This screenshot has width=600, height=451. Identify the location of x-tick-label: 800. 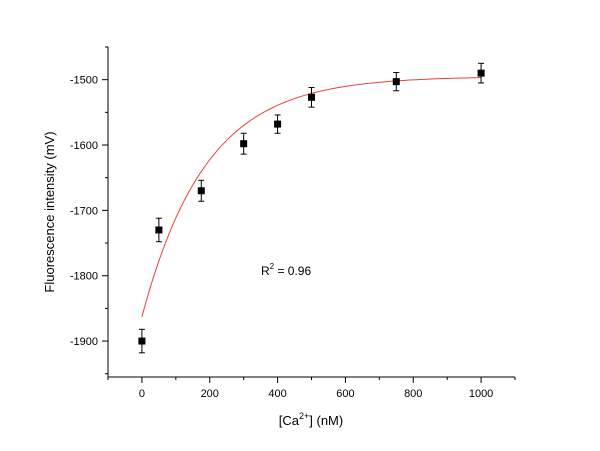
(413, 394).